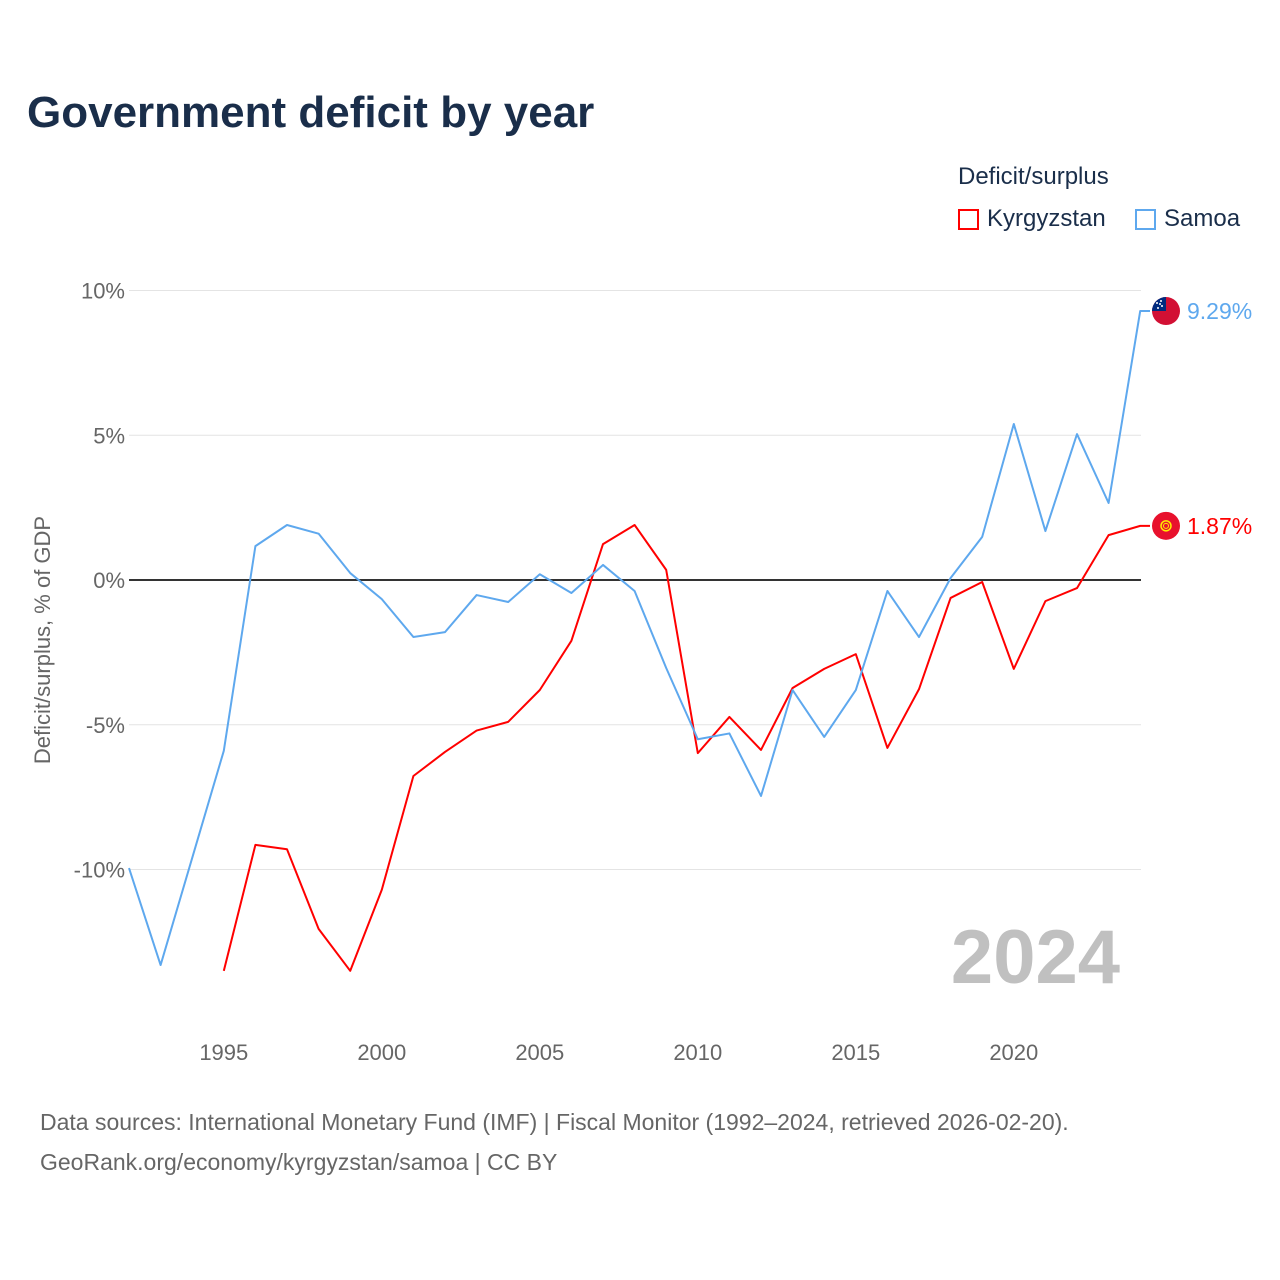  Describe the element at coordinates (105, 725) in the screenshot. I see `y-tick-label: -5%` at that location.